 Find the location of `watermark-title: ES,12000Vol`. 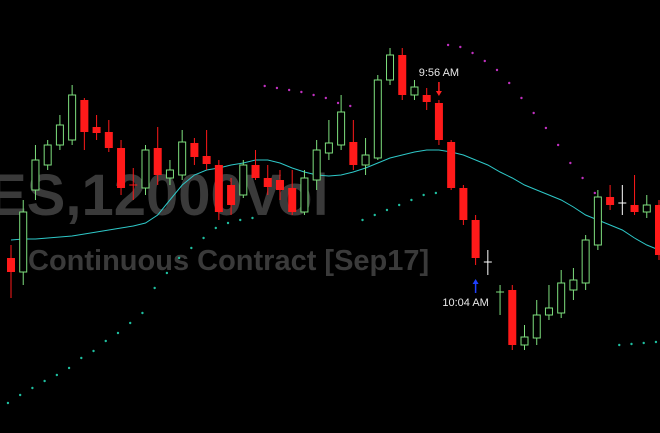

watermark-title: ES,12000Vol is located at coordinates (164, 195).